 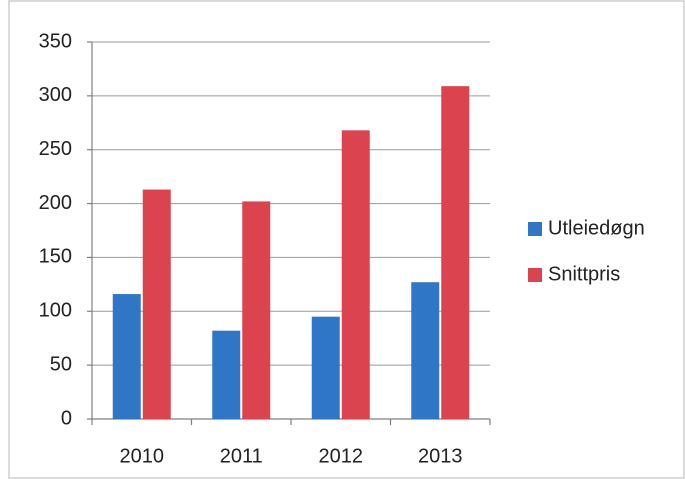 I want to click on y-tick-label: 350, so click(x=55, y=41).